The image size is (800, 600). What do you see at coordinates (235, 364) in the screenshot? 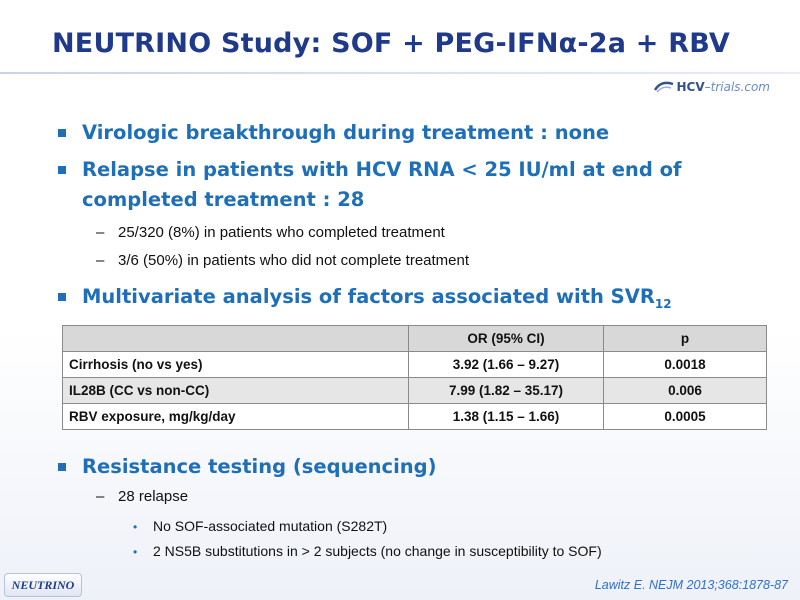
I see `table-cell: Cirrhosis (no vs yes)` at bounding box center [235, 364].